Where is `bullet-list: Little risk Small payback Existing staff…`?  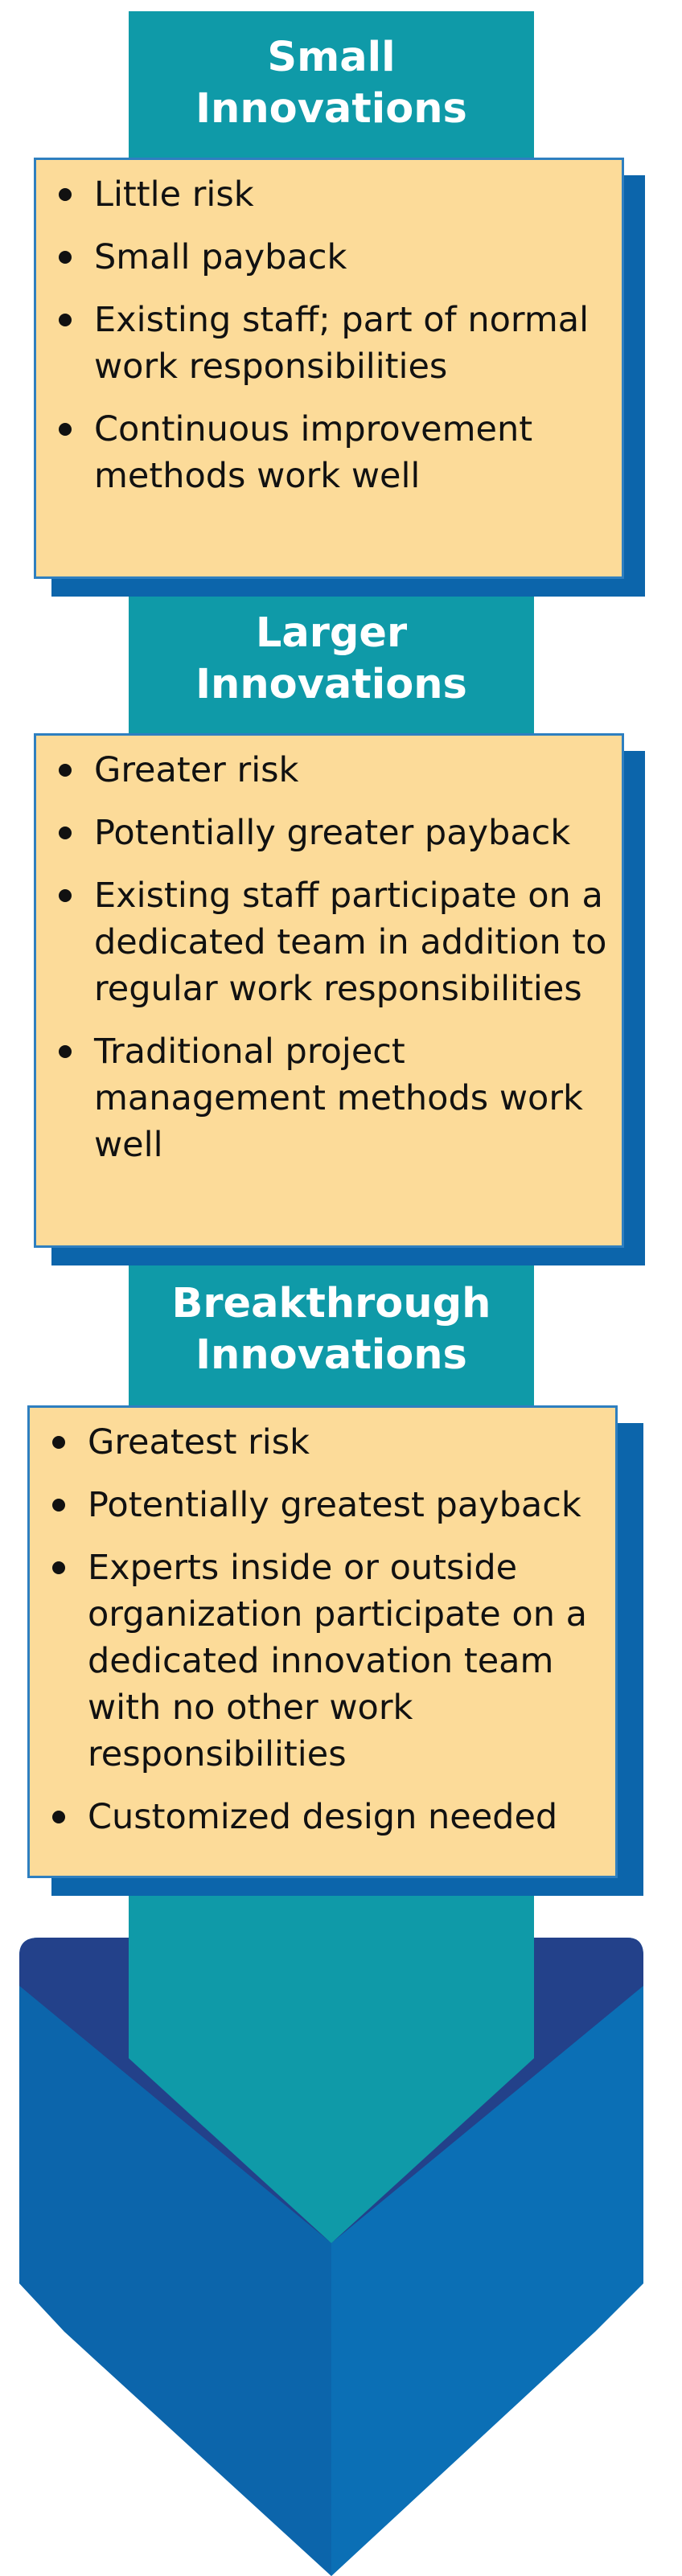
bullet-list: Little risk Small payback Existing staff… is located at coordinates (330, 335).